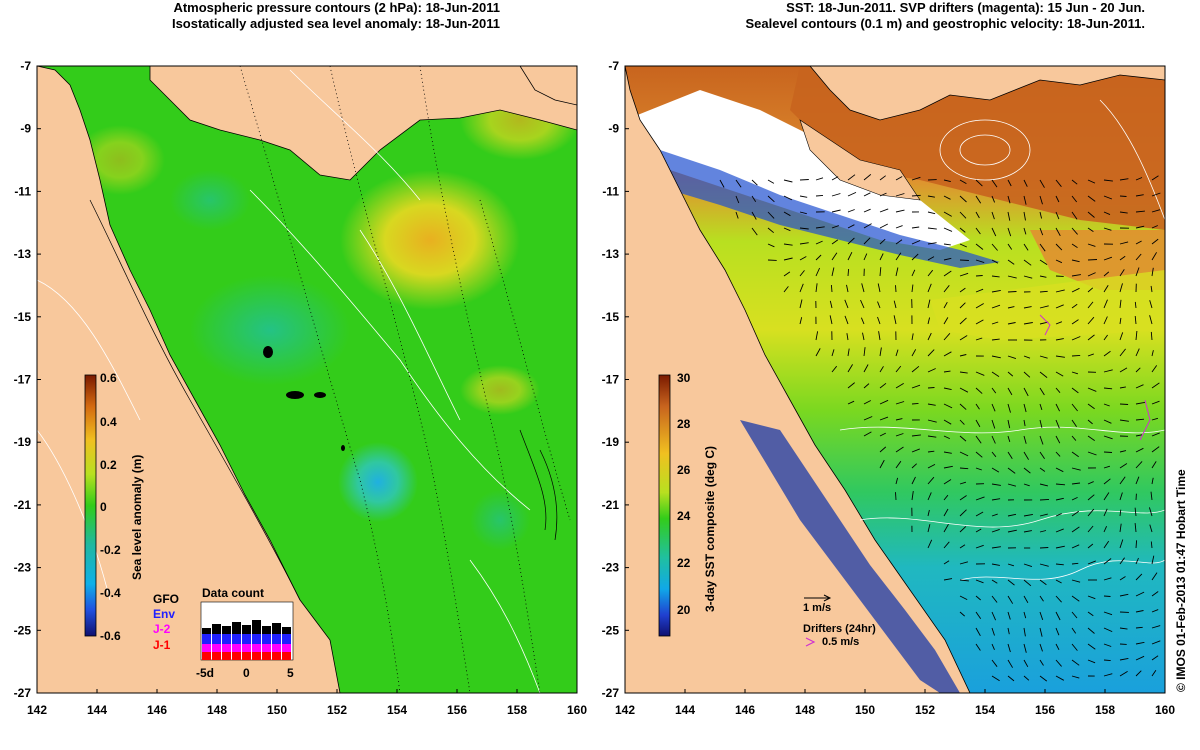 Image resolution: width=1200 pixels, height=750 pixels. Describe the element at coordinates (611, 254) in the screenshot. I see `y-tick-label: -13` at that location.